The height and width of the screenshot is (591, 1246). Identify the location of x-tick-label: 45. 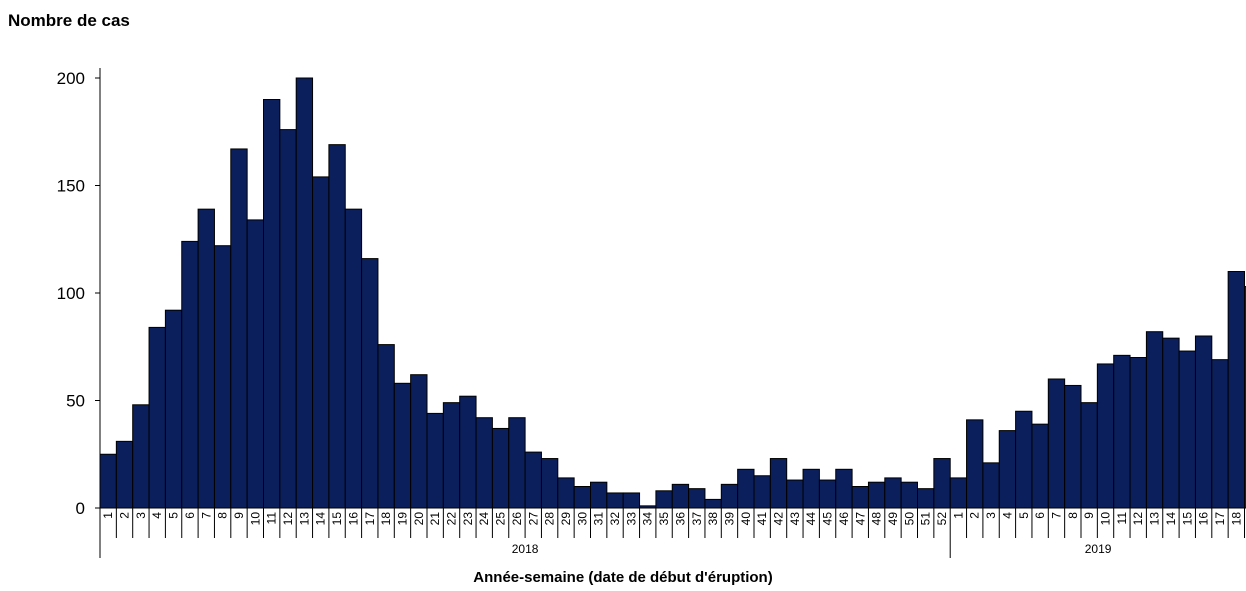
(828, 519).